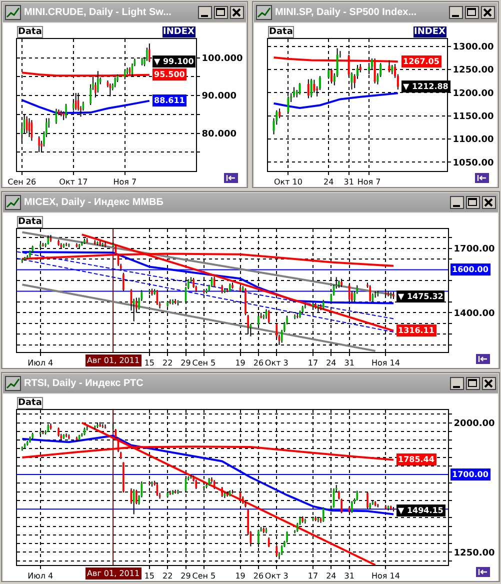 This screenshot has width=501, height=584. What do you see at coordinates (219, 134) in the screenshot?
I see `y-tick-label: 80.000` at bounding box center [219, 134].